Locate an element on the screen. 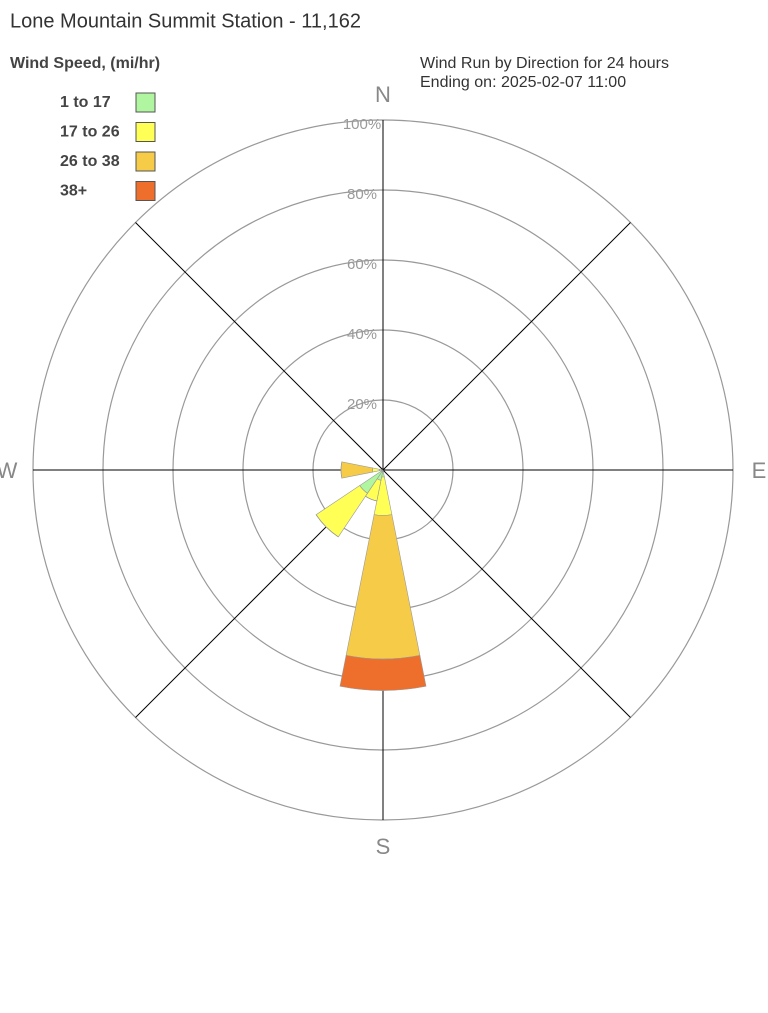 This screenshot has height=1013, width=768. legend-label: 17 to 26 is located at coordinates (90, 132).